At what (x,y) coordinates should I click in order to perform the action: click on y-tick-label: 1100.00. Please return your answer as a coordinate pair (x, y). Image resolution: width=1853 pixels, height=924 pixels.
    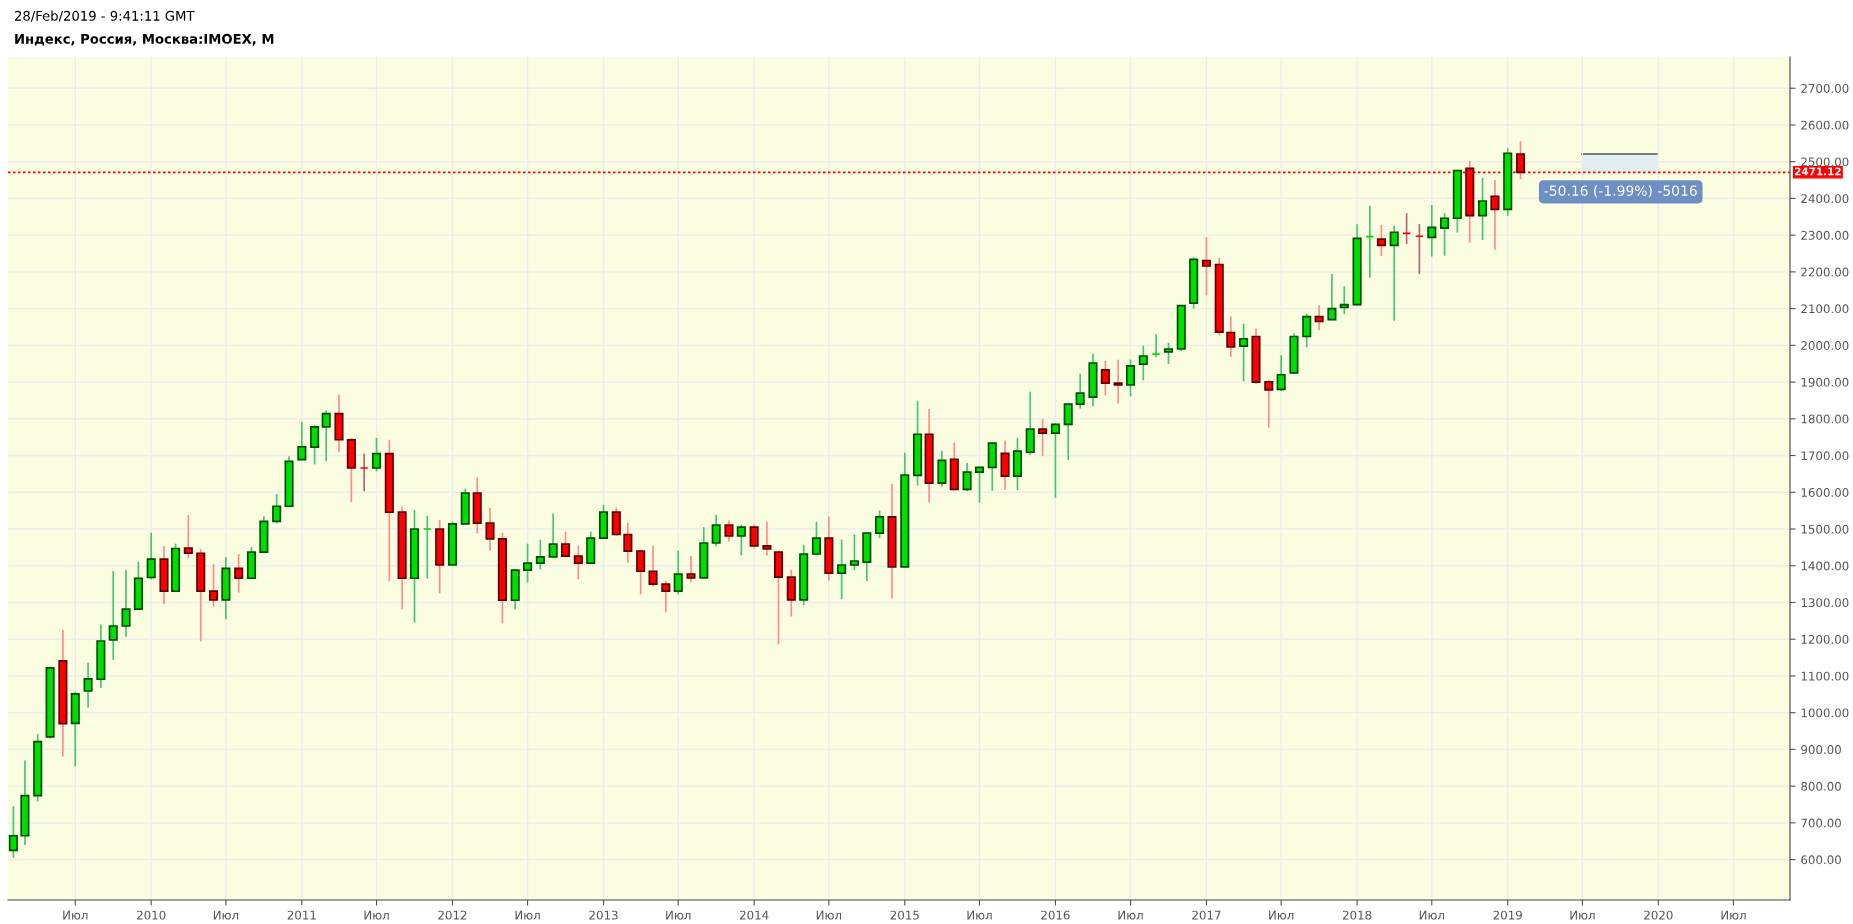
    Looking at the image, I should click on (1825, 676).